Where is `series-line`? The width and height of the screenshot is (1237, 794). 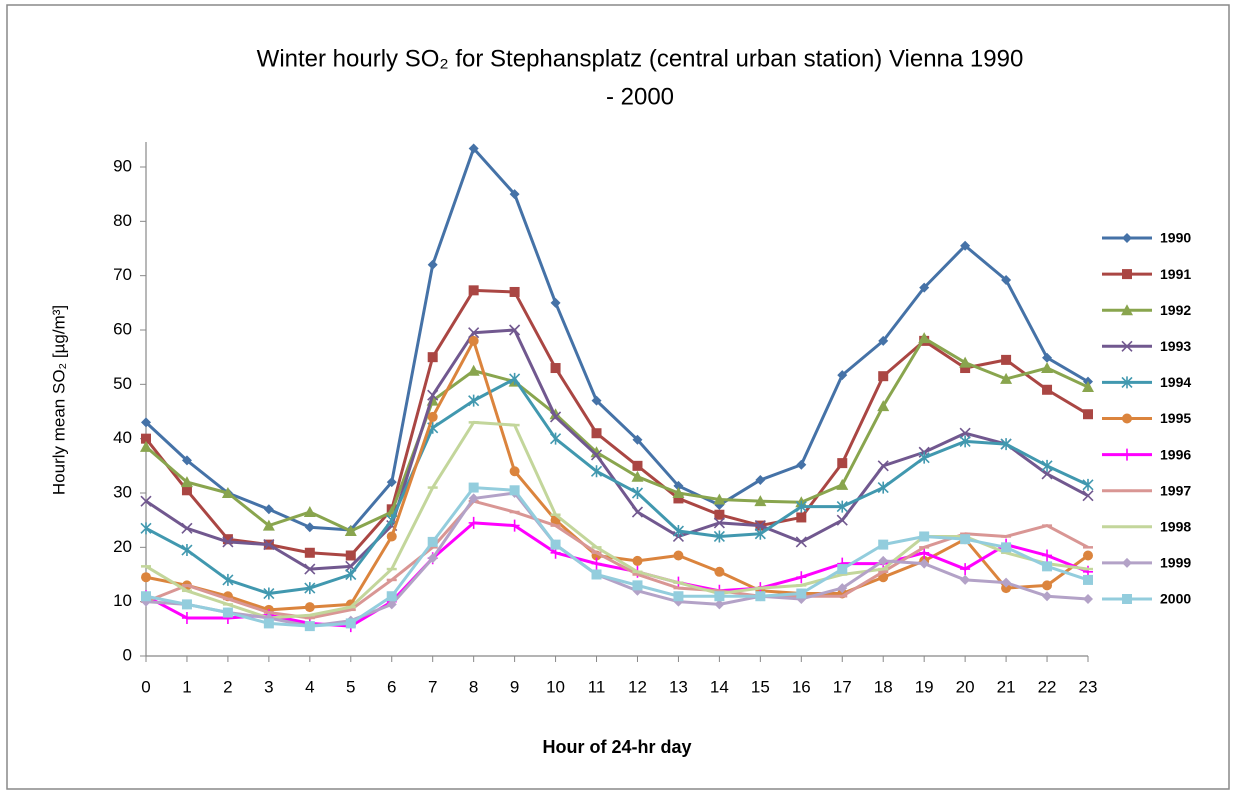
series-line is located at coordinates (617, 574).